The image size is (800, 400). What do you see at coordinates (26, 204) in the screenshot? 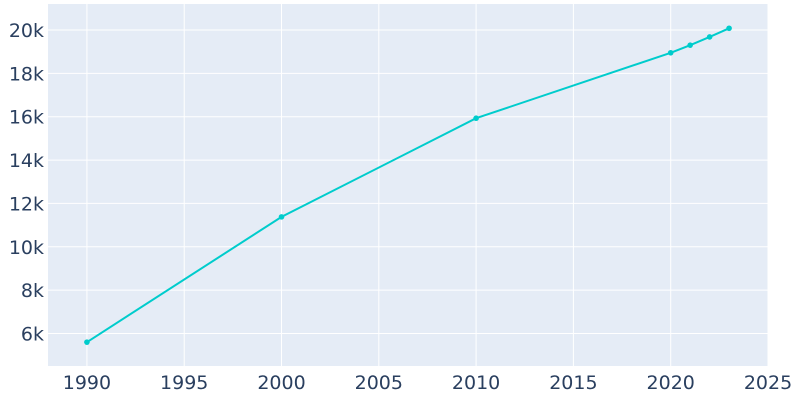
I see `y-tick-label: 12k` at bounding box center [26, 204].